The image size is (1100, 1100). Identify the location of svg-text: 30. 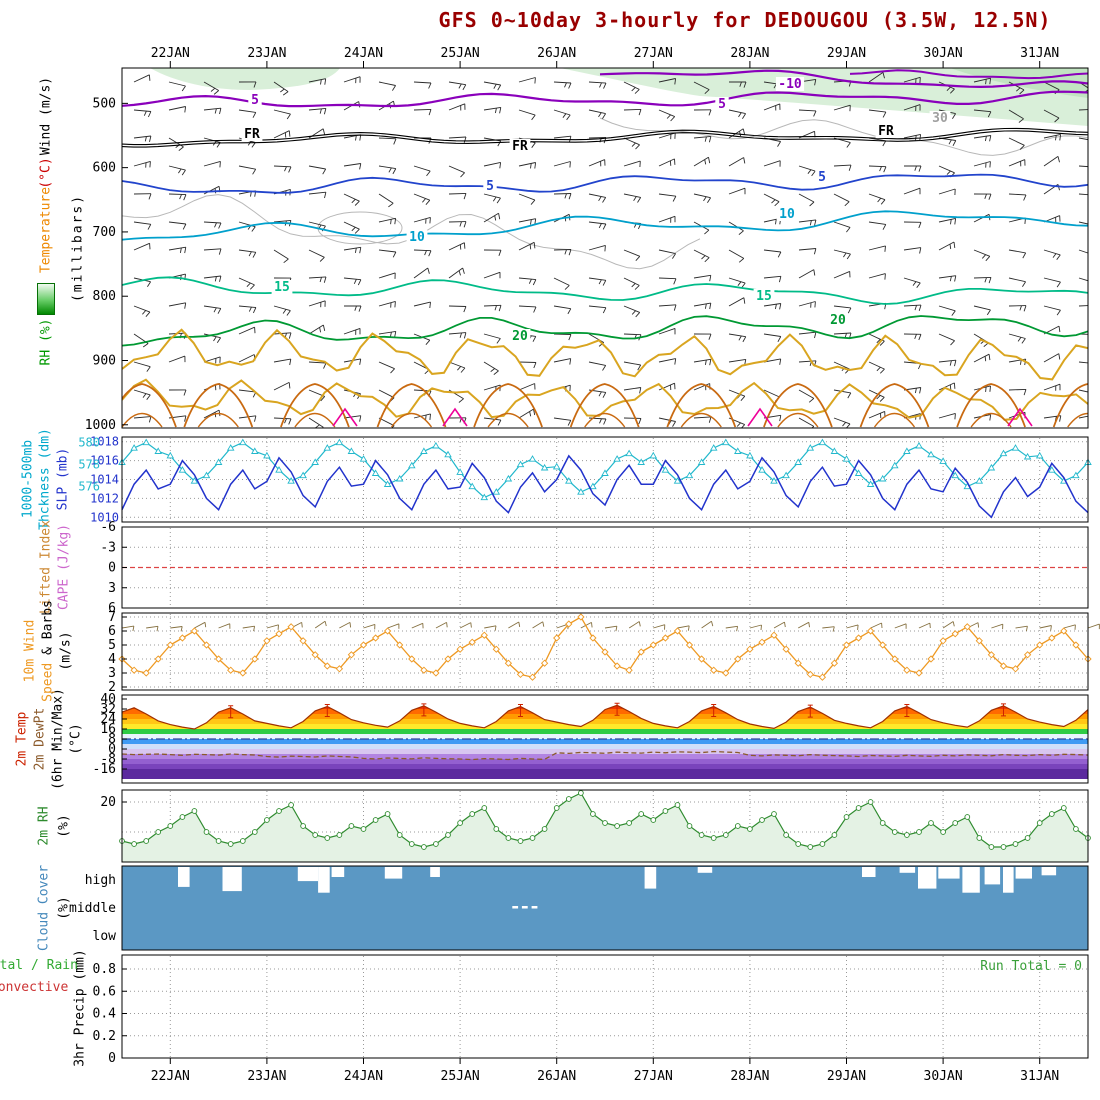
(940, 118).